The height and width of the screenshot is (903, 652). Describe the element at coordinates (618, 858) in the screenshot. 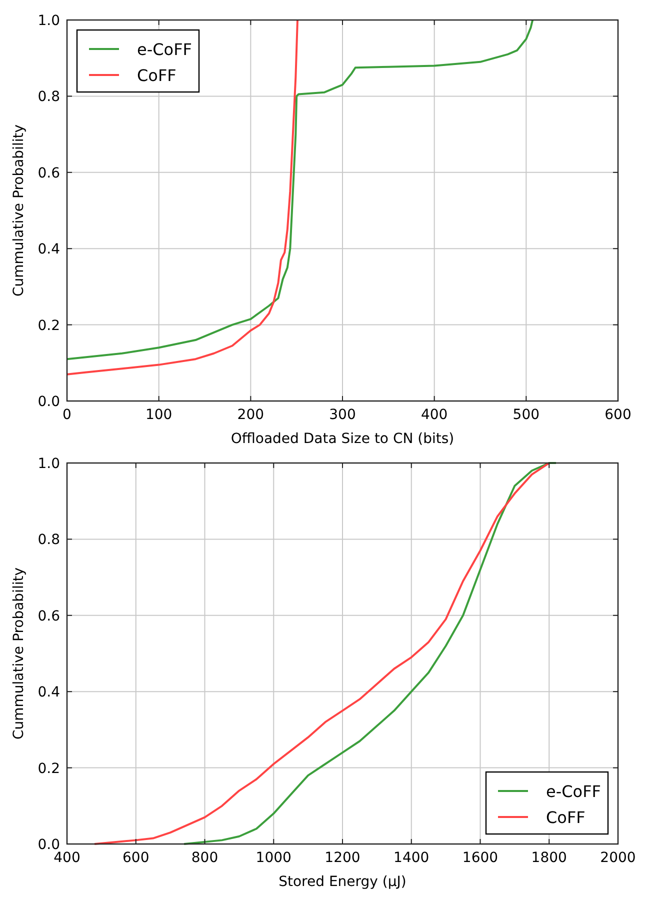

I see `x-tick-label: 2000` at that location.